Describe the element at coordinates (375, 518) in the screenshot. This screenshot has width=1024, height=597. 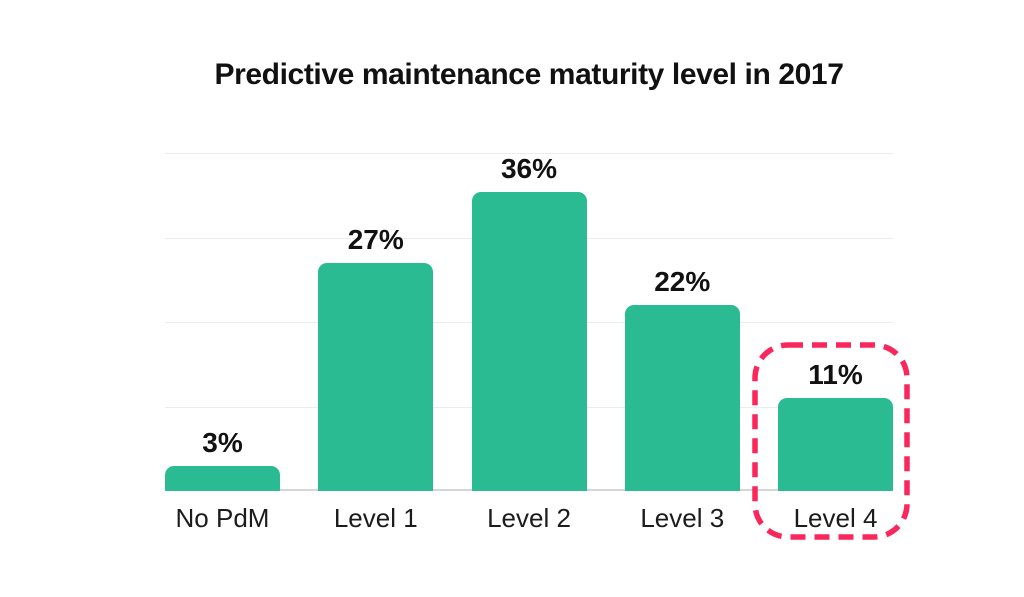
I see `bar-category-label: Level 1` at that location.